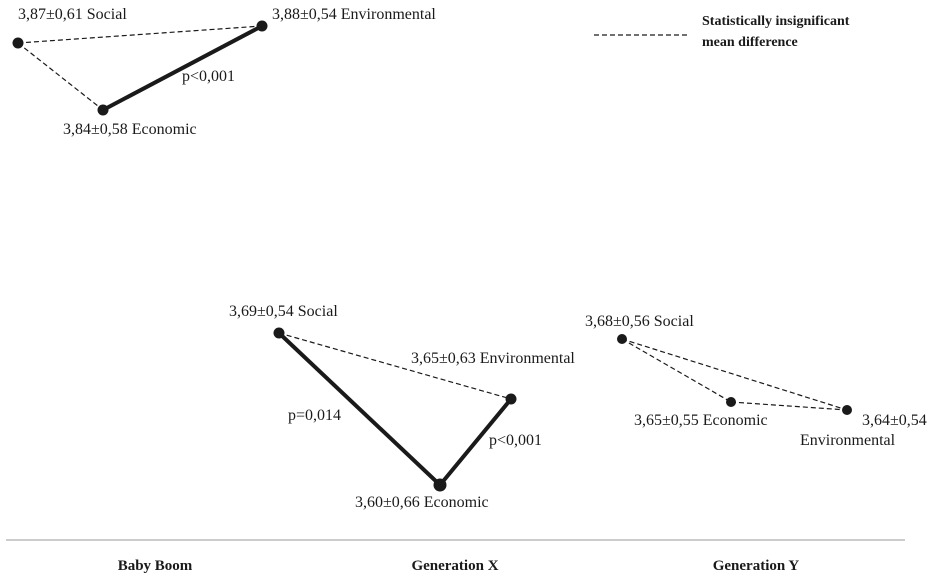  What do you see at coordinates (750, 42) in the screenshot?
I see `legend-text-line2: mean difference` at bounding box center [750, 42].